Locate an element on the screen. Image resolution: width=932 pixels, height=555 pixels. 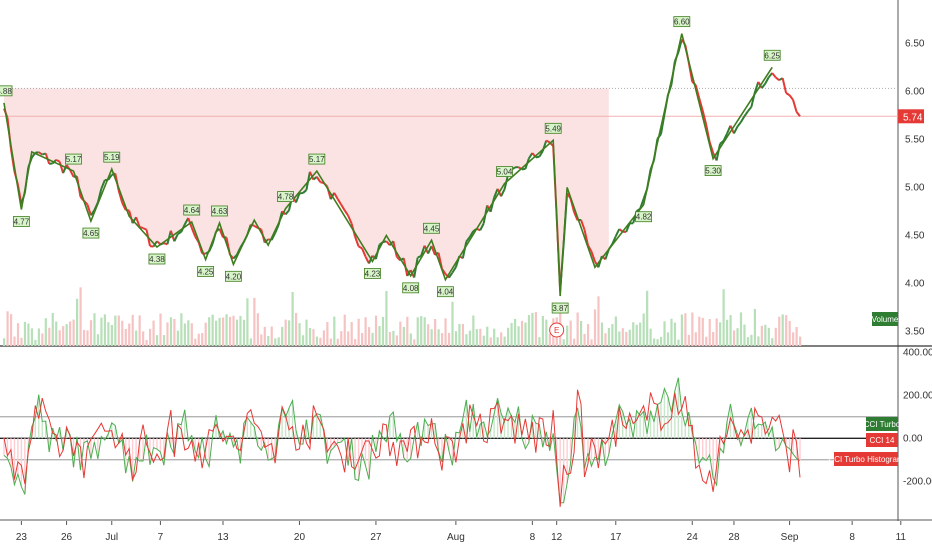
price-tick-label: 4.50 is located at coordinates (915, 235).